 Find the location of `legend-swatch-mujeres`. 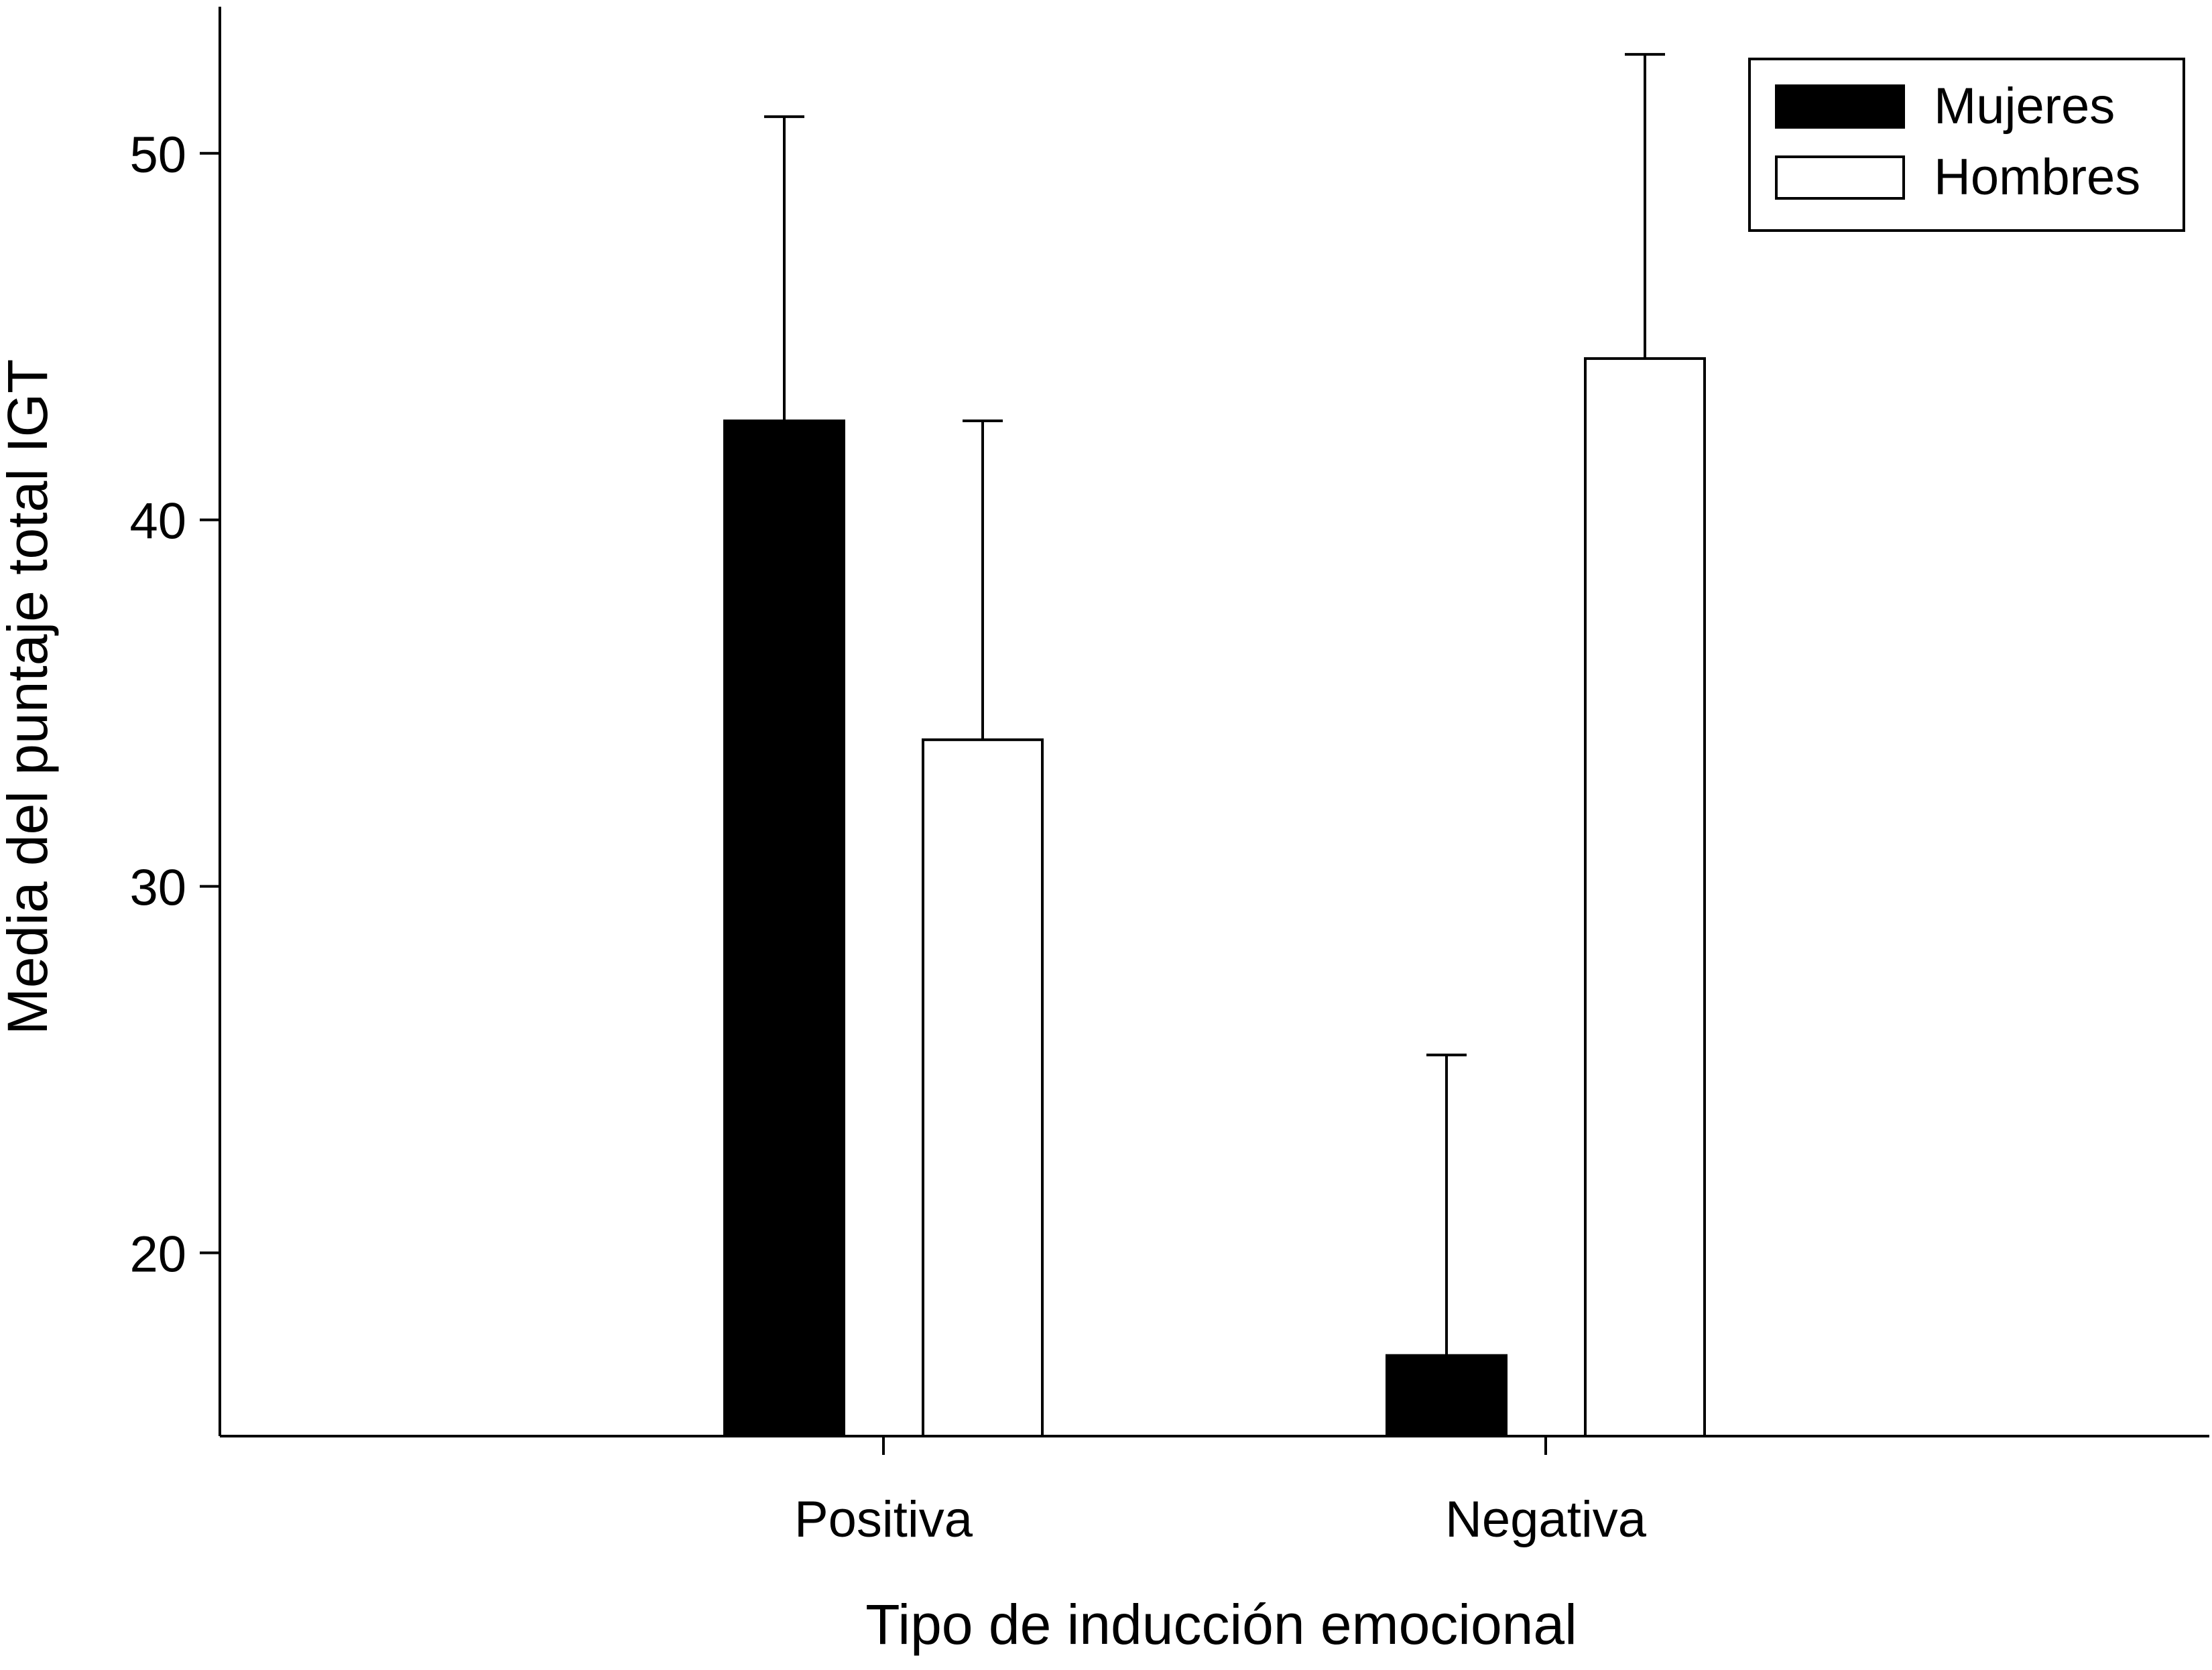

legend-swatch-mujeres is located at coordinates (1840, 106).